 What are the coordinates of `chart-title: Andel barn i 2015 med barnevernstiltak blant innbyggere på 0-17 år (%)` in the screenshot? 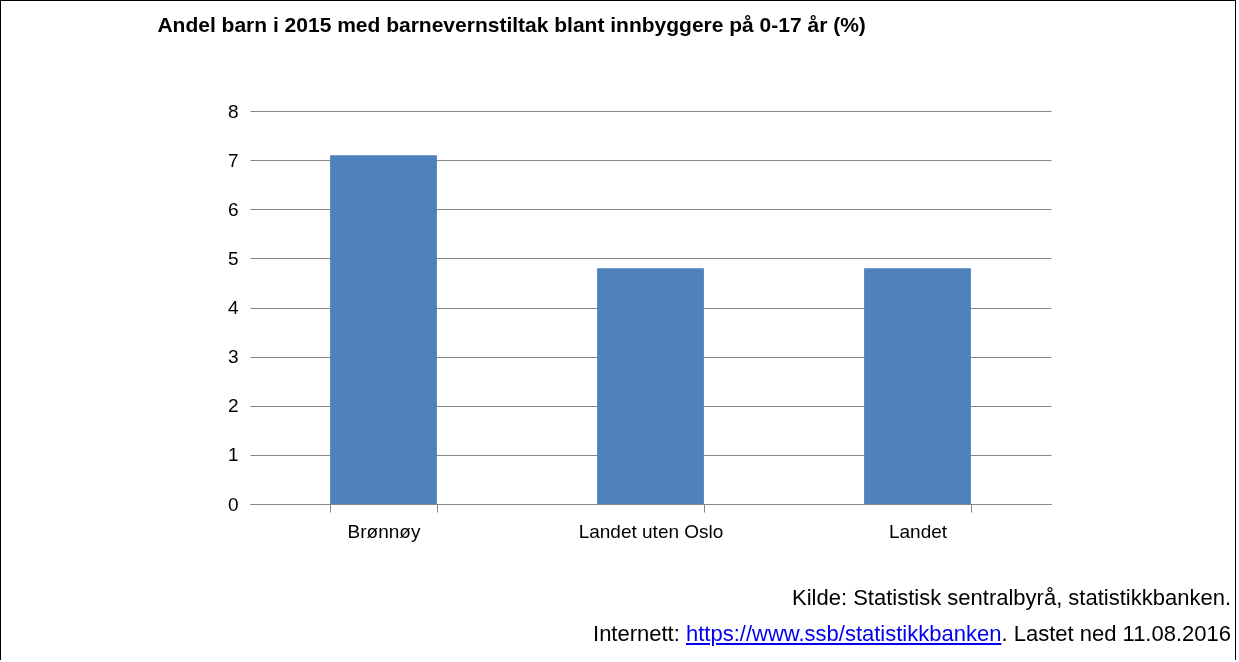 It's located at (511, 24).